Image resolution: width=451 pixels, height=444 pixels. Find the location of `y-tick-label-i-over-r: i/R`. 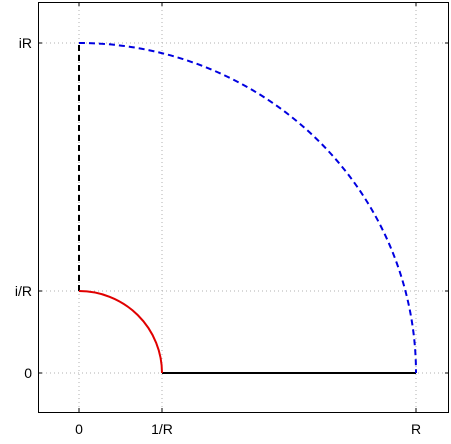

y-tick-label-i-over-r: i/R is located at coordinates (23, 291).